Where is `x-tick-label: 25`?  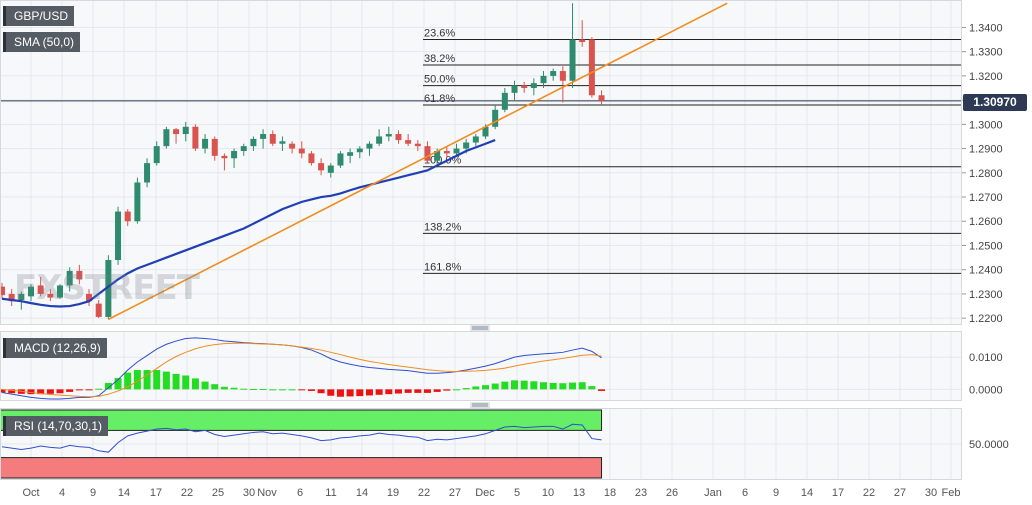 x-tick-label: 25 is located at coordinates (218, 493).